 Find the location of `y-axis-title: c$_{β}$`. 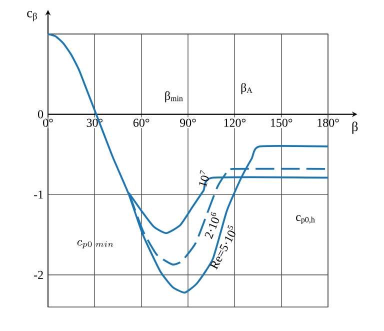

y-axis-title: c$_{β}$ is located at coordinates (32, 16).